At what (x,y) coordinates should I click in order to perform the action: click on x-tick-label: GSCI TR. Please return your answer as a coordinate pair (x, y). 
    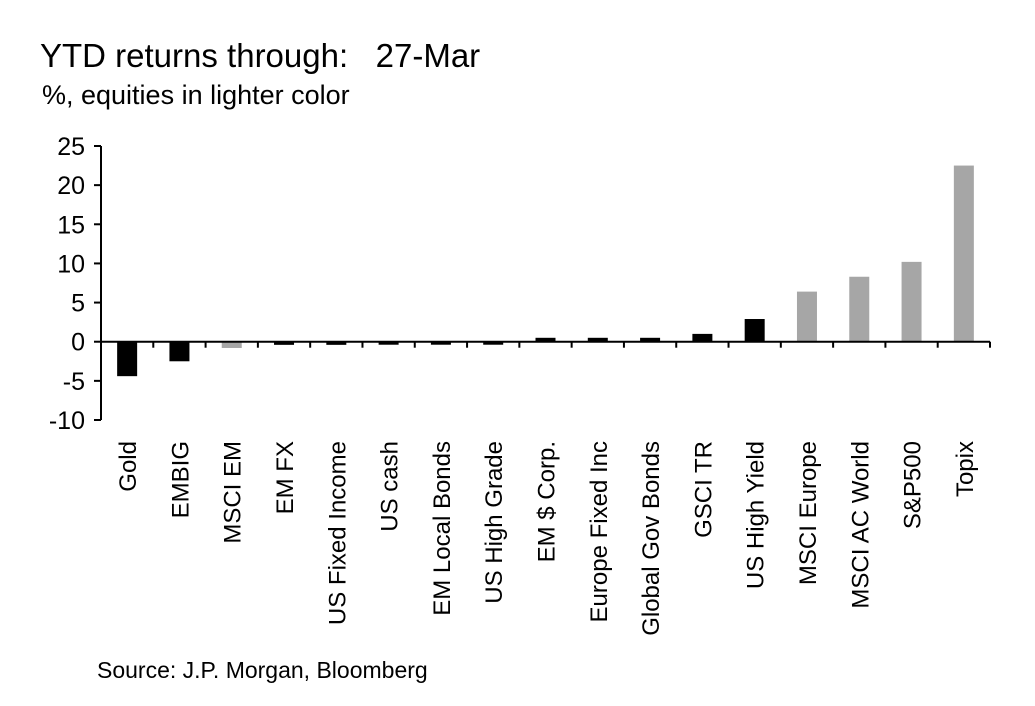
    Looking at the image, I should click on (703, 489).